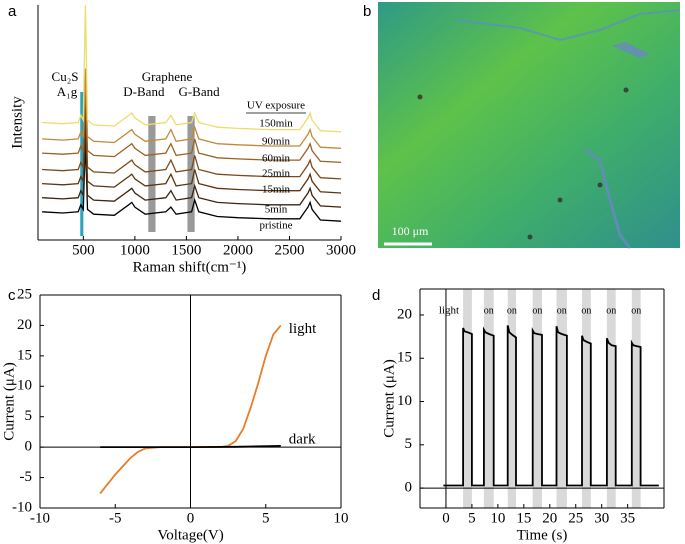 This screenshot has height=544, width=685. Describe the element at coordinates (17, 122) in the screenshot. I see `y-axis-title: Intensity` at that location.